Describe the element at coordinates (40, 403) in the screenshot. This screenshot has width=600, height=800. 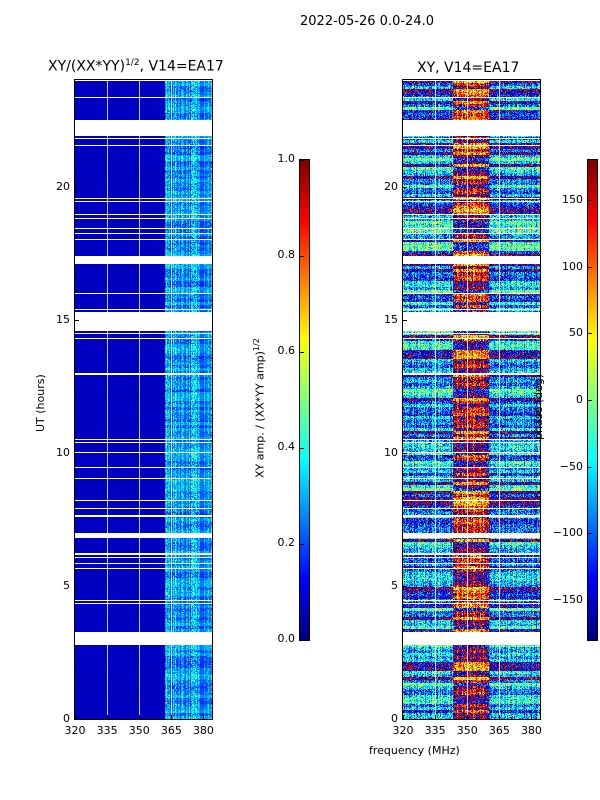
I see `y-axis-label: UT (hours)` at that location.